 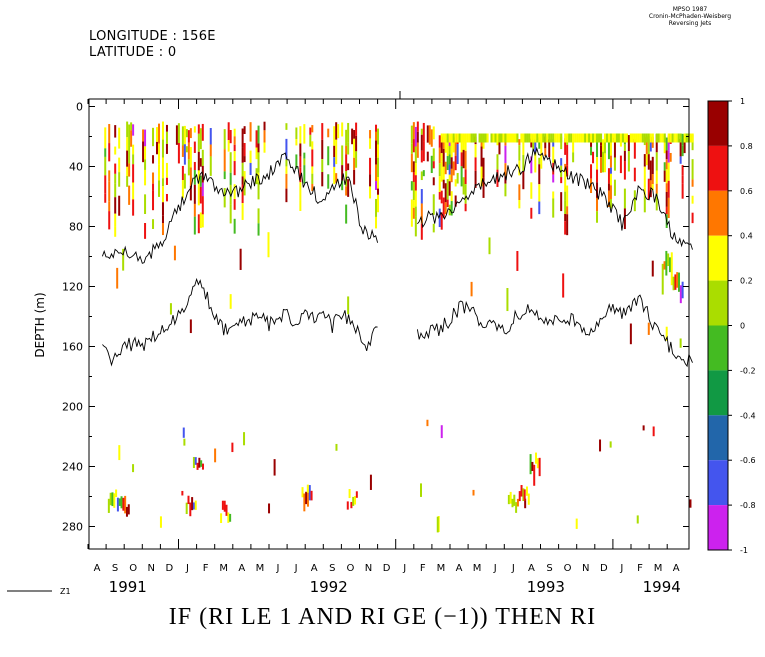 What do you see at coordinates (76, 227) in the screenshot?
I see `y-tick-label: 80` at bounding box center [76, 227].